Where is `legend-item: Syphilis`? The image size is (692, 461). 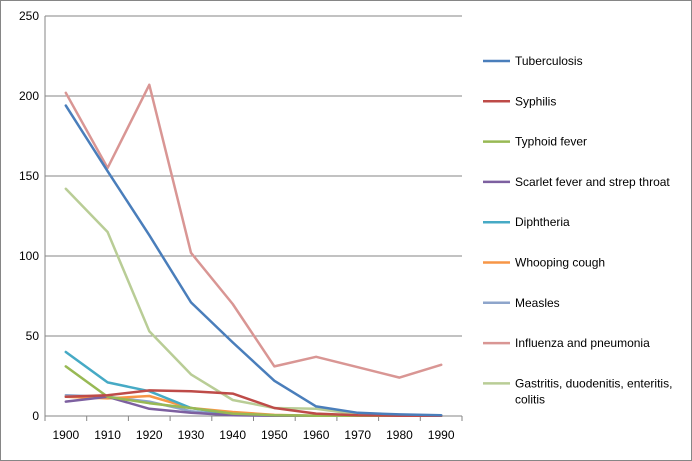
legend-item: Syphilis is located at coordinates (519, 101).